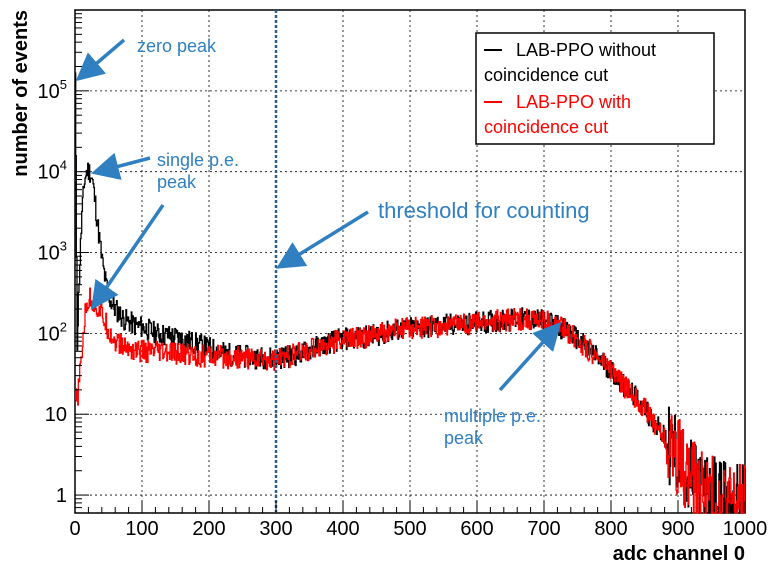 The image size is (778, 571). Describe the element at coordinates (492, 416) in the screenshot. I see `multiple-pe-peak-label: multiple p.e.` at that location.